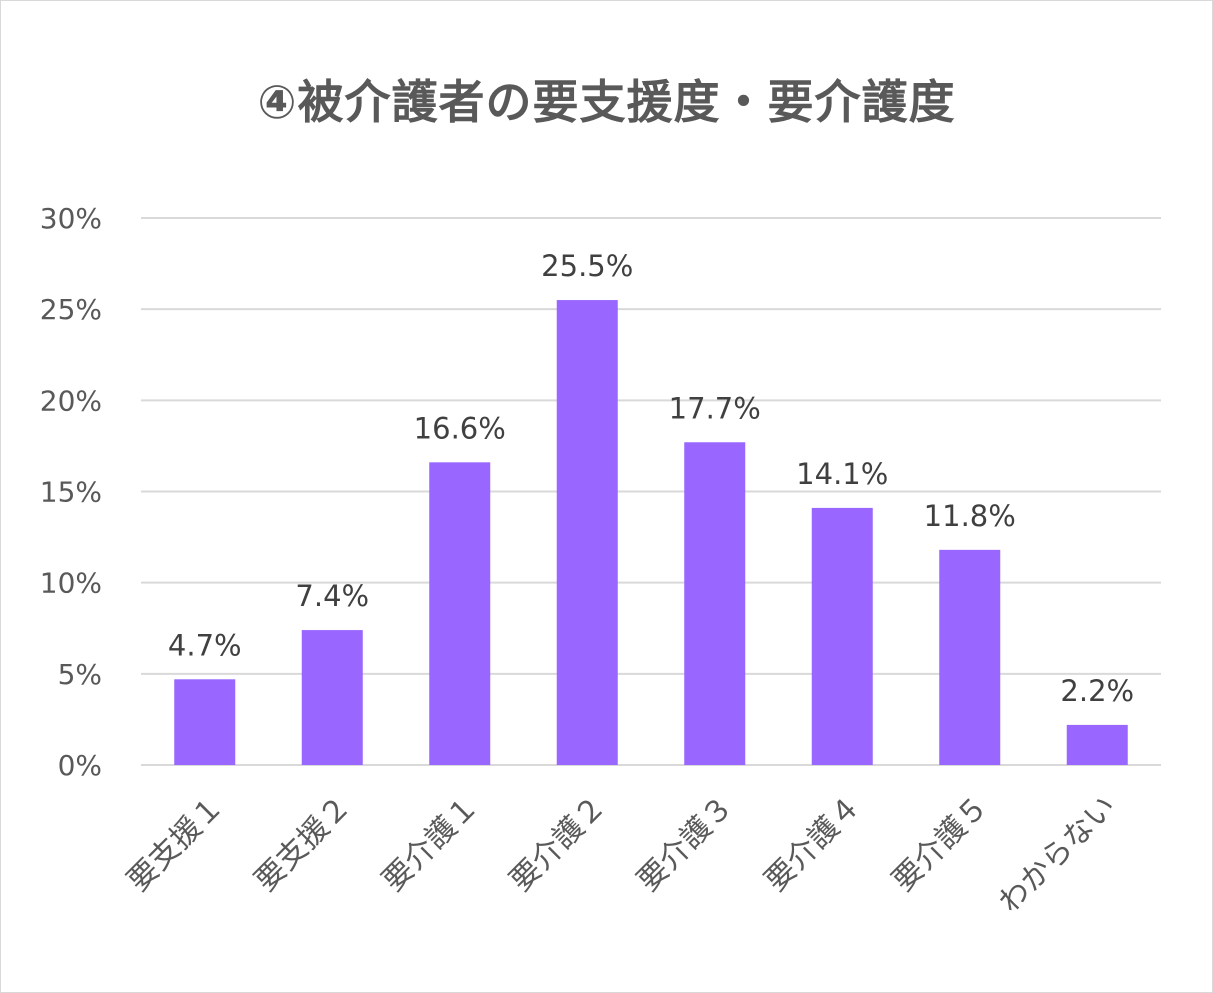 The height and width of the screenshot is (993, 1213). Describe the element at coordinates (205, 645) in the screenshot. I see `data-label: 4.7%` at that location.